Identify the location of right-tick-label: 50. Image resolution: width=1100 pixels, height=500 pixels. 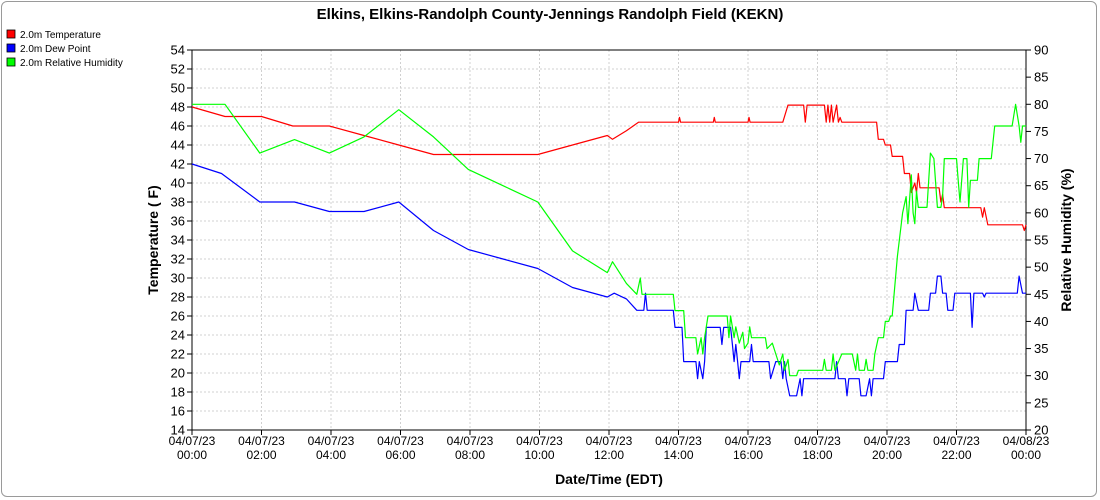
(1041, 267).